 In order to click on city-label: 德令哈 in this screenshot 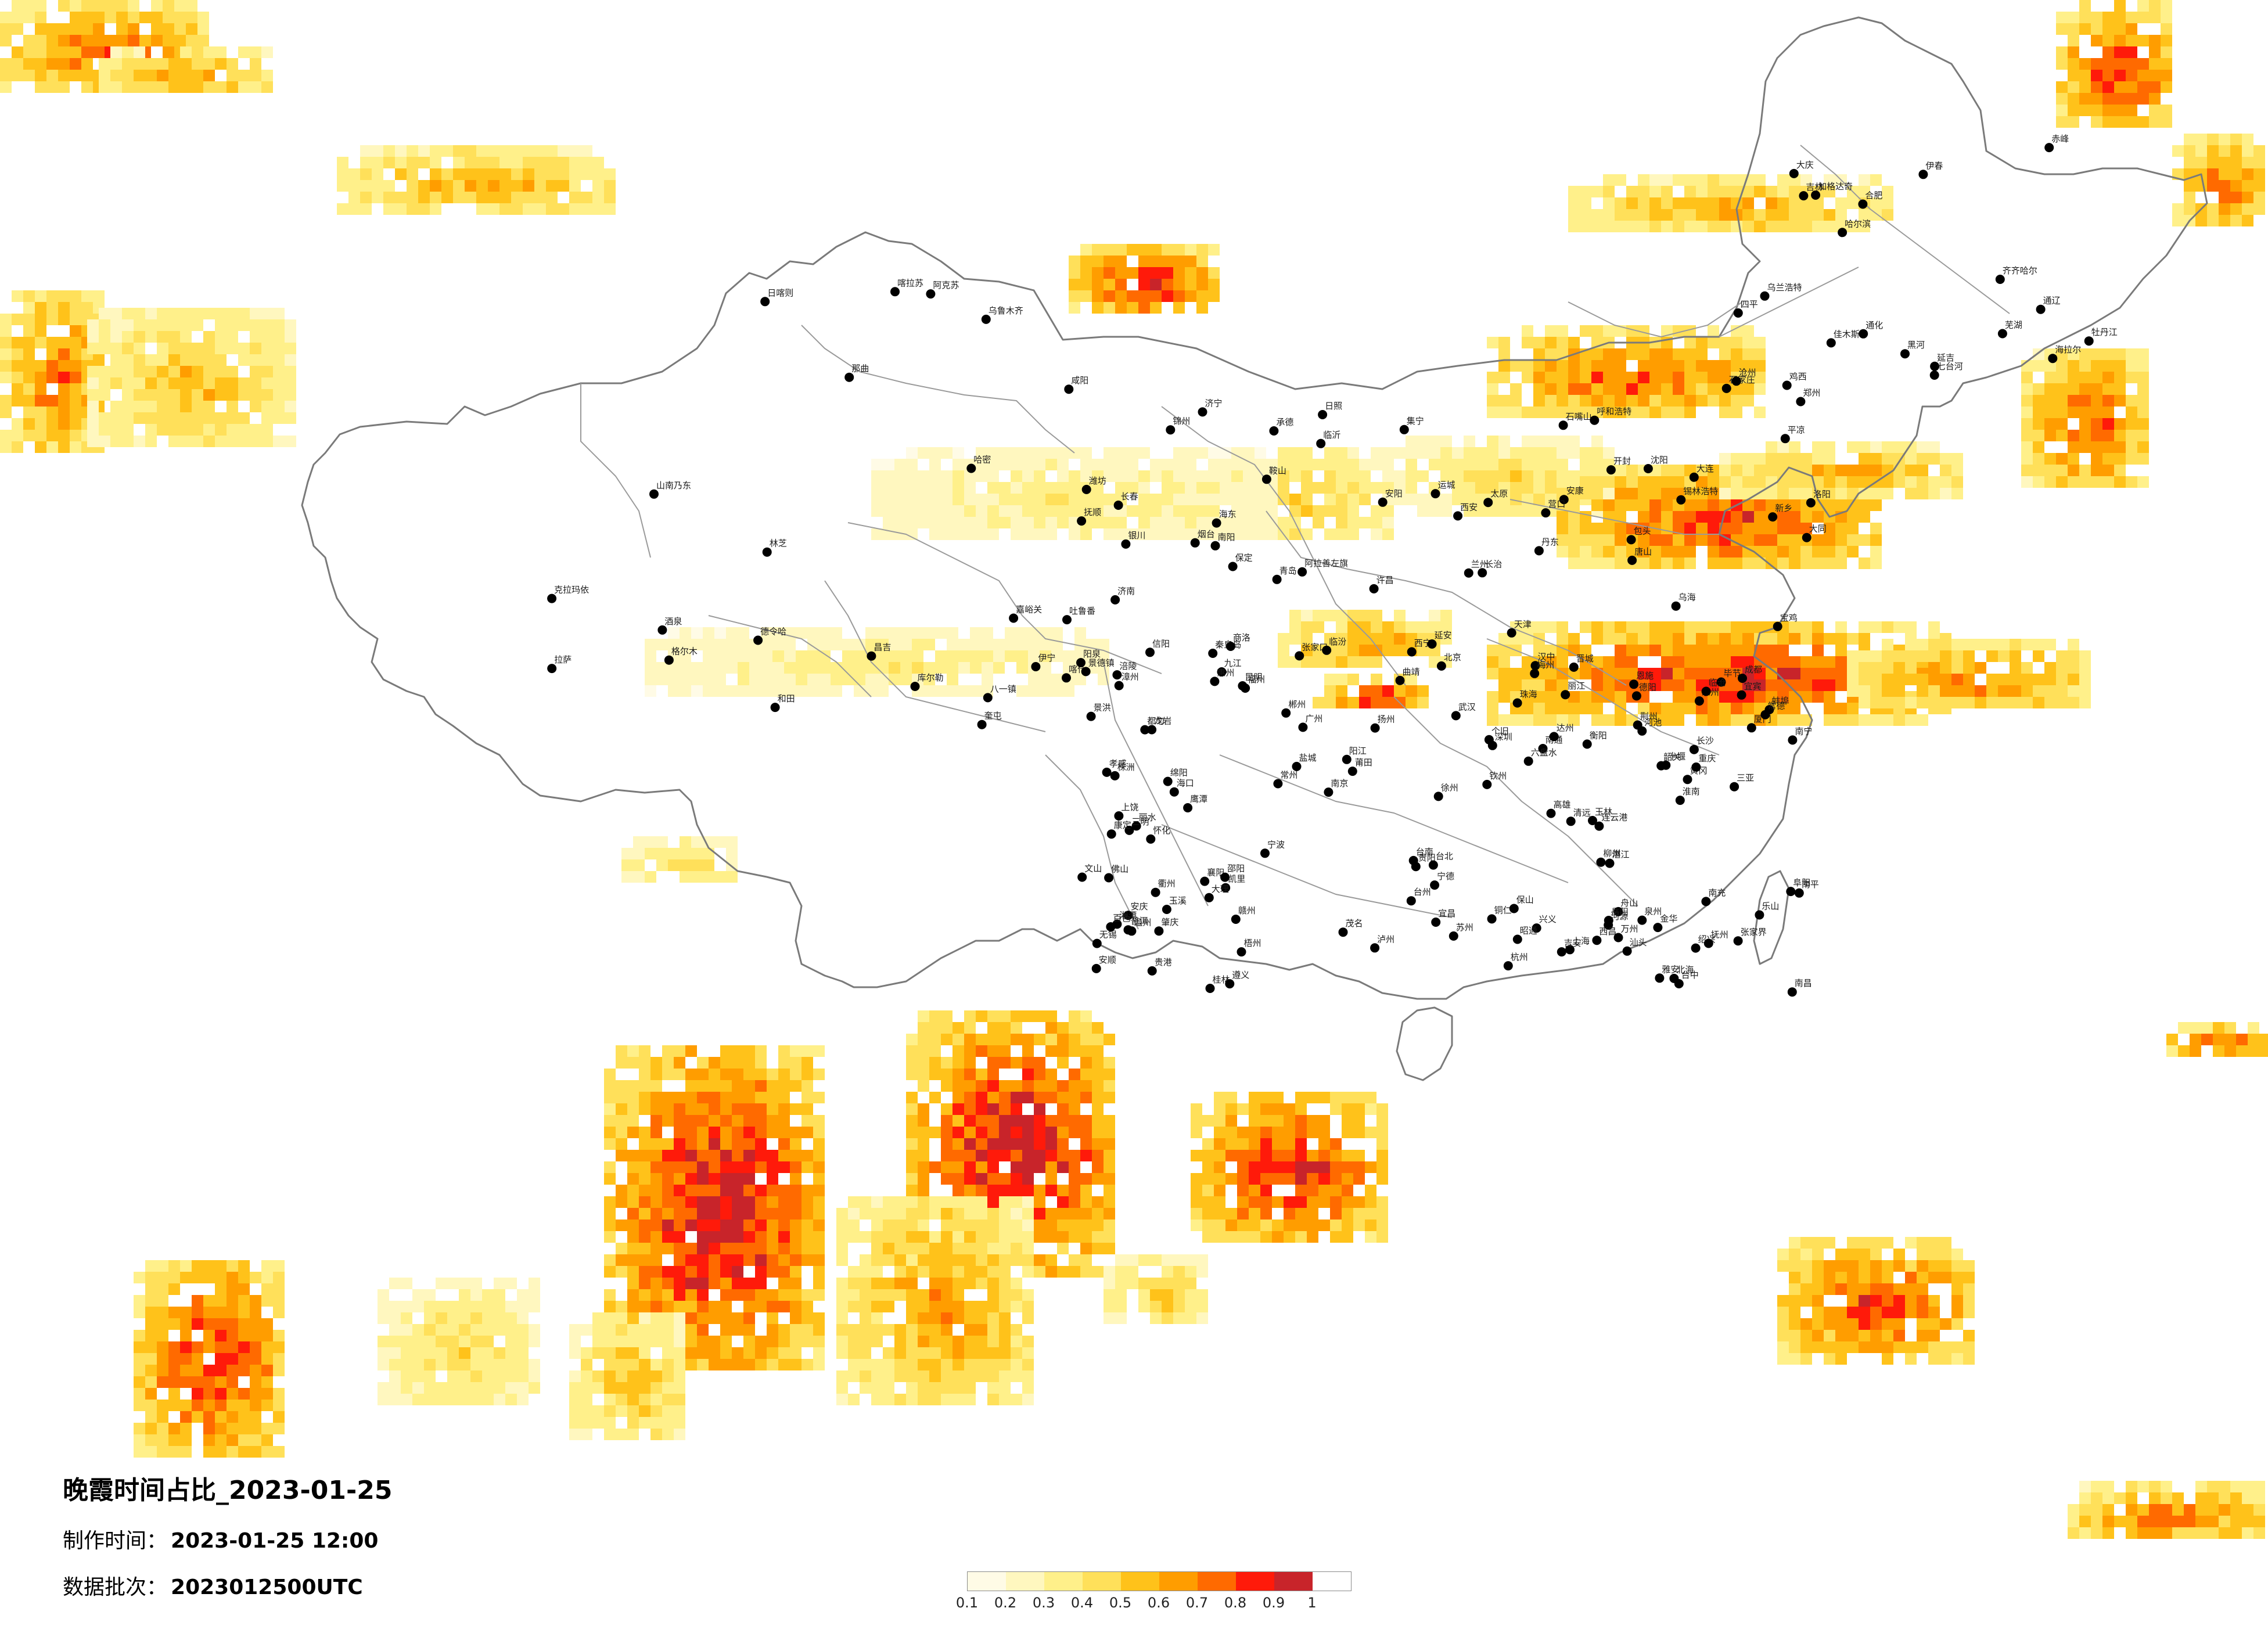, I will do `click(773, 632)`.